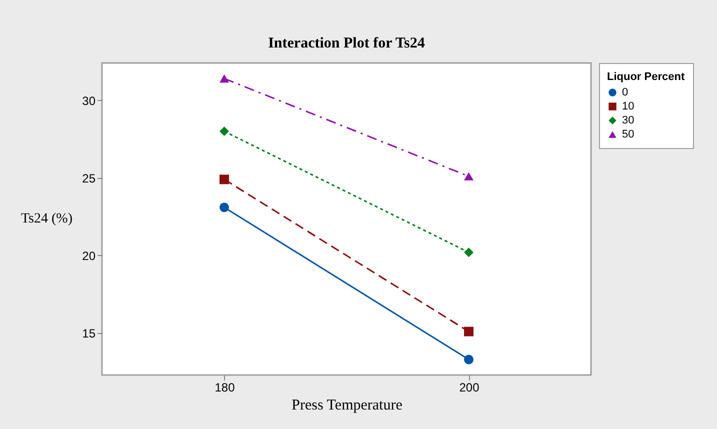 The image size is (717, 429). I want to click on y-tick-label: 25, so click(89, 178).